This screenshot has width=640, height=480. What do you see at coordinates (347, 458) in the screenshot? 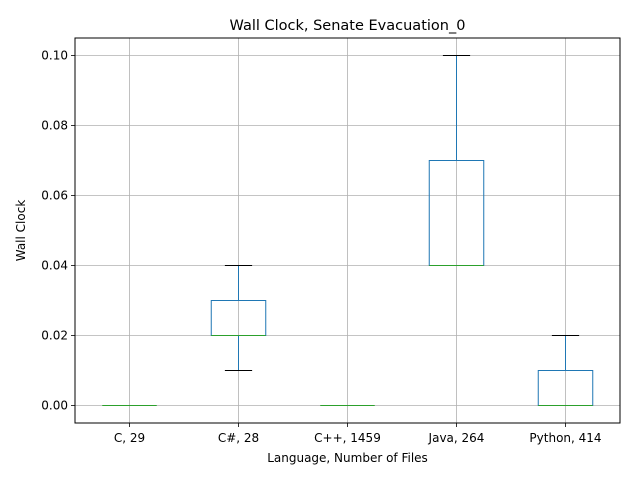
I see `x-axis-label: Language, Number of Files` at bounding box center [347, 458].